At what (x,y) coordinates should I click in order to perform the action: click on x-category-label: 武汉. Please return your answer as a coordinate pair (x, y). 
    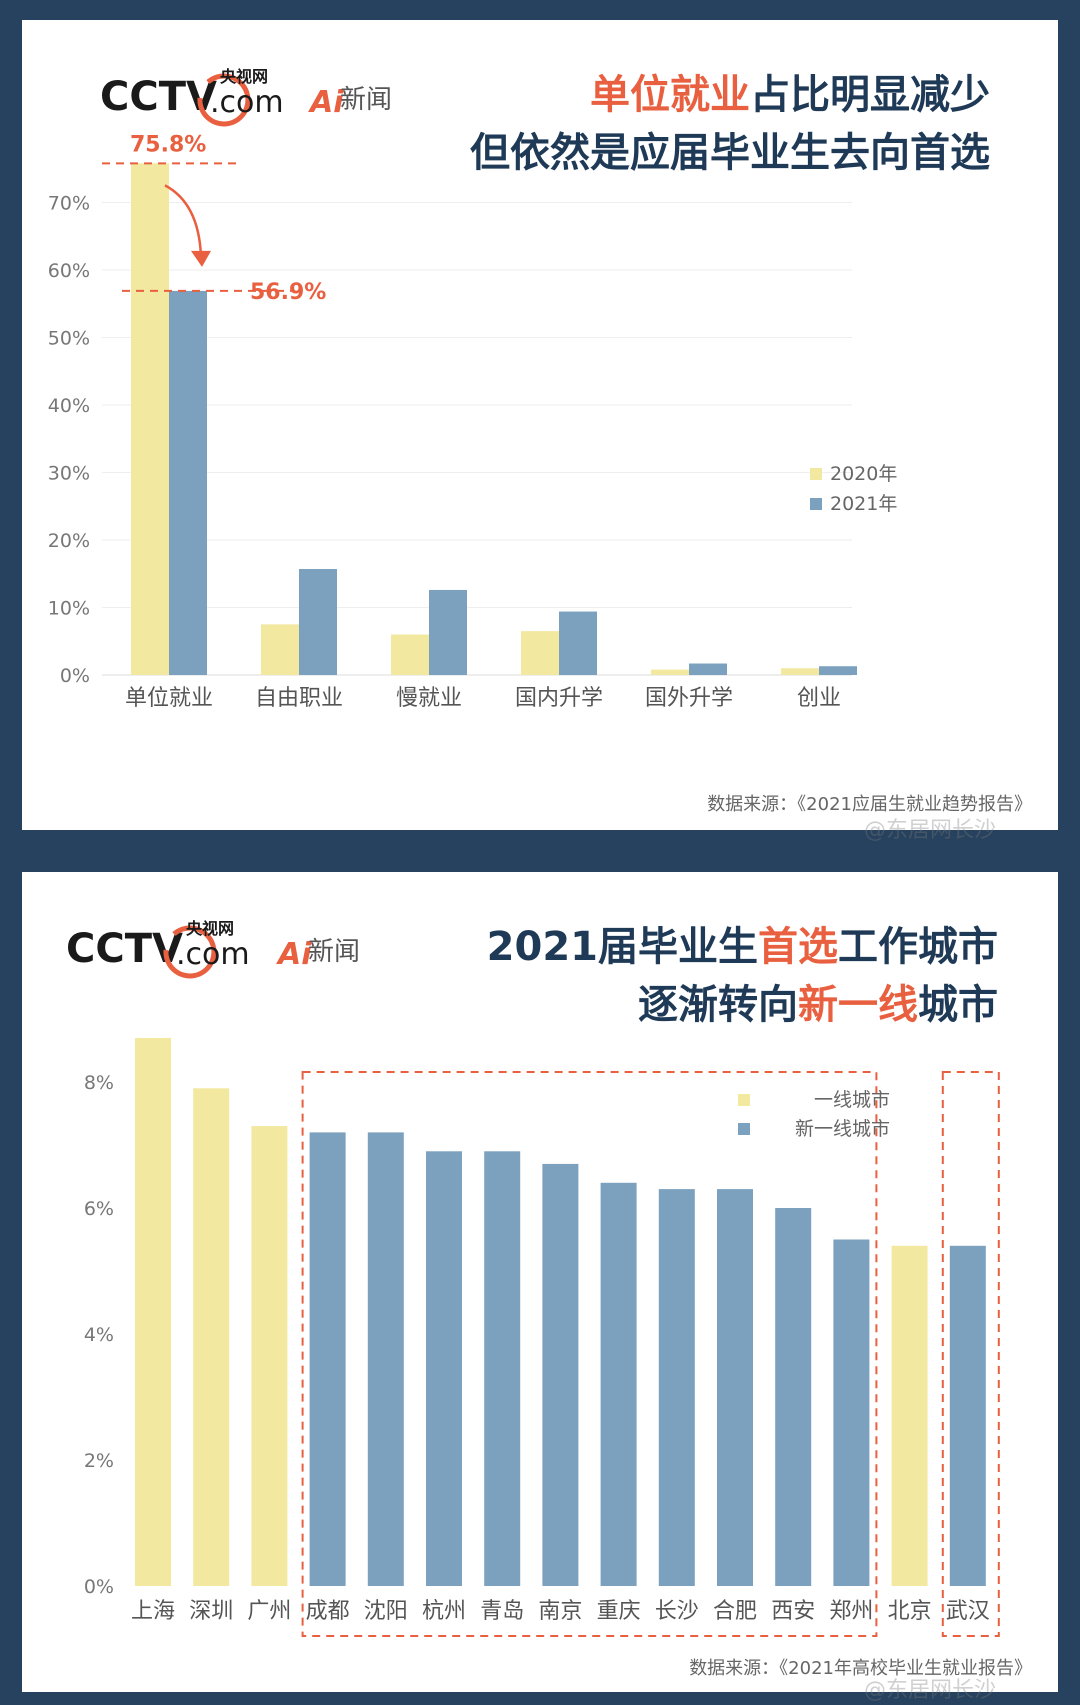
    Looking at the image, I should click on (968, 1611).